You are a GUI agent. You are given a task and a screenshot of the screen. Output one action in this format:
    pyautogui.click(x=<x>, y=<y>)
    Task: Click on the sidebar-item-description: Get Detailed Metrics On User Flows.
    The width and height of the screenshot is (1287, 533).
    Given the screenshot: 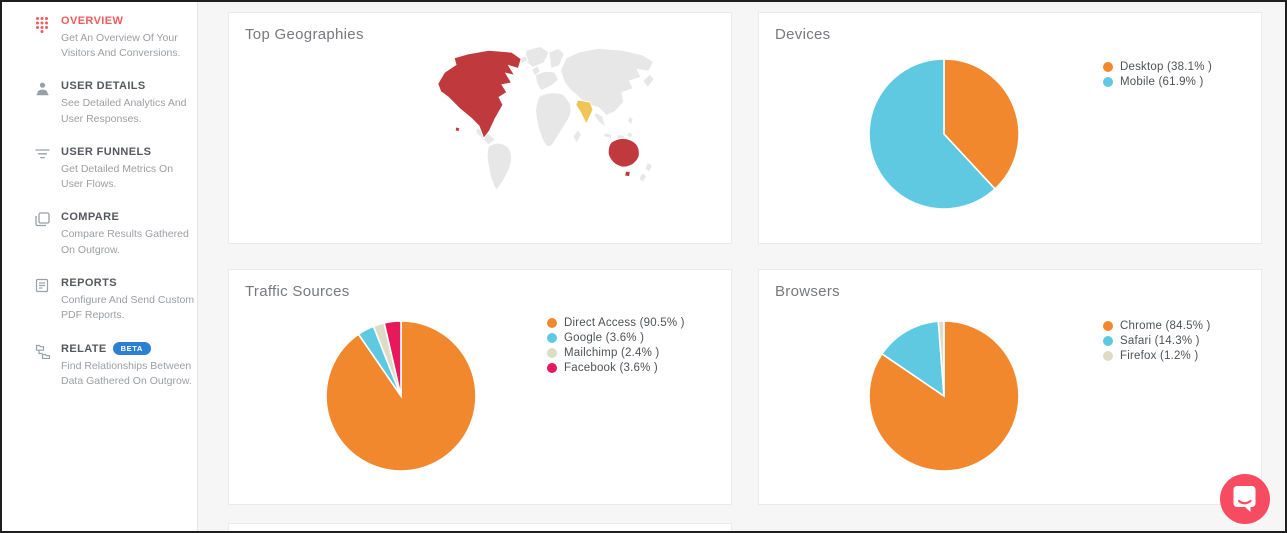 What is the action you would take?
    pyautogui.click(x=117, y=176)
    